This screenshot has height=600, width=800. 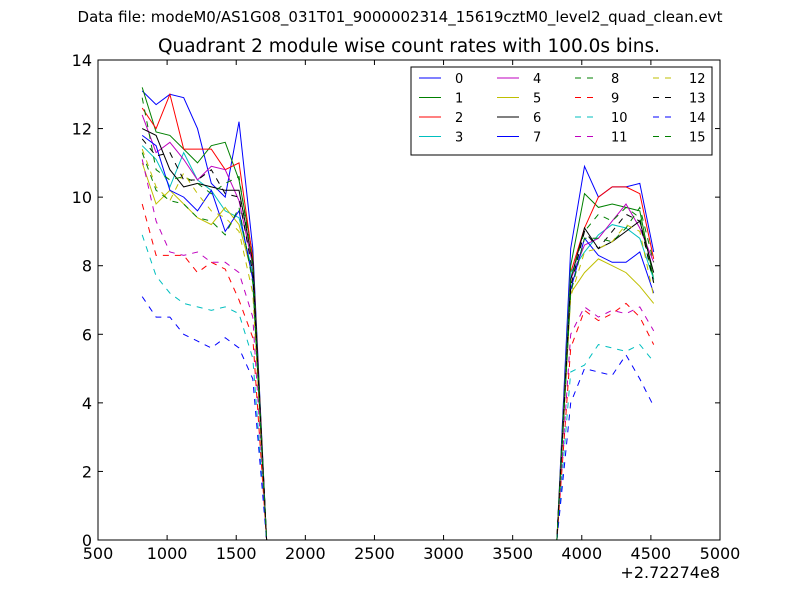 What do you see at coordinates (82, 197) in the screenshot?
I see `y-tick-label: 10` at bounding box center [82, 197].